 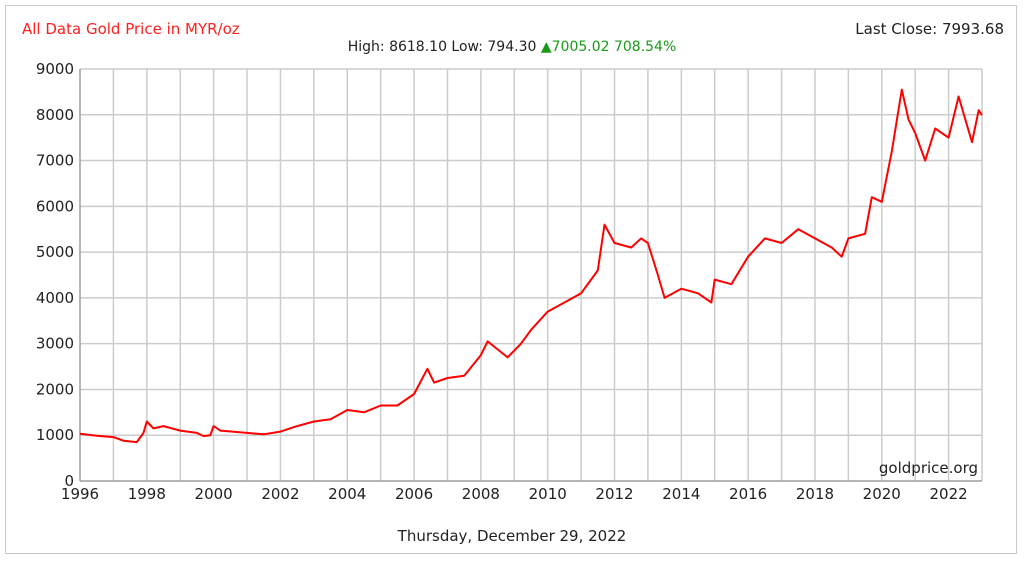 What do you see at coordinates (147, 494) in the screenshot?
I see `x-tick-label: 1998` at bounding box center [147, 494].